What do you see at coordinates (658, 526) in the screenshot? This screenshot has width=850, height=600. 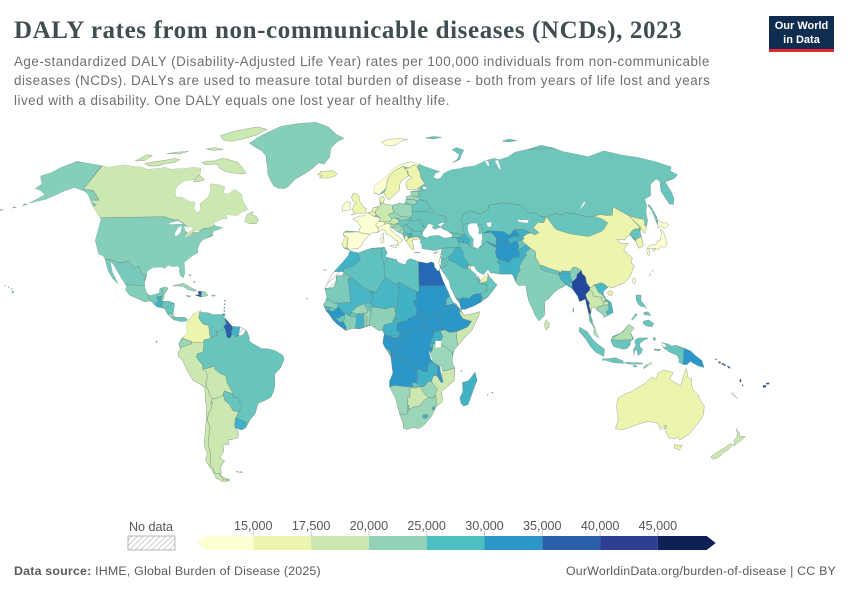 I see `svg-text: 45,000` at bounding box center [658, 526].